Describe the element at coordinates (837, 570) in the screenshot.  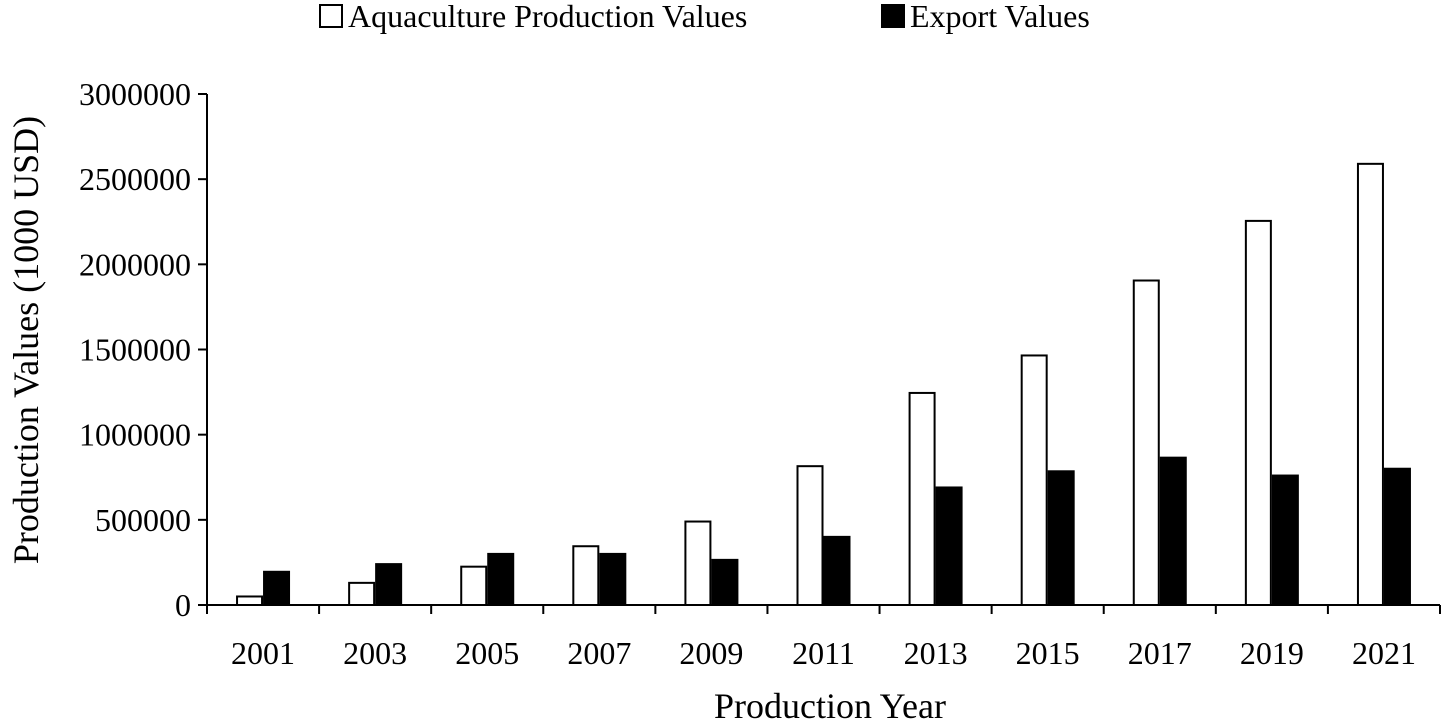
I see `bar-export-2011` at that location.